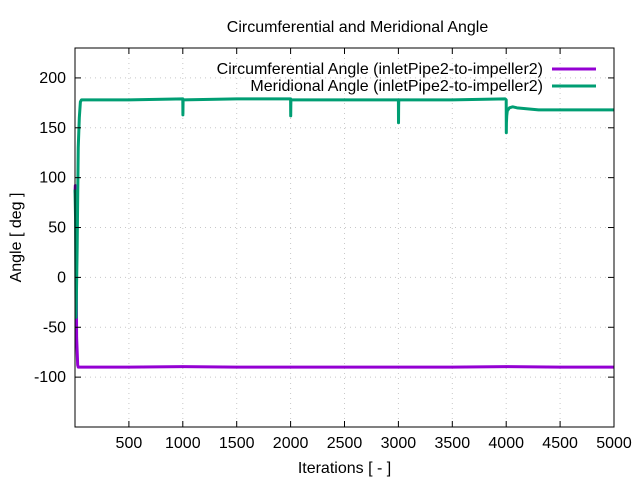  What do you see at coordinates (358, 27) in the screenshot?
I see `chart-title: Circumferential and Meridional Angle` at bounding box center [358, 27].